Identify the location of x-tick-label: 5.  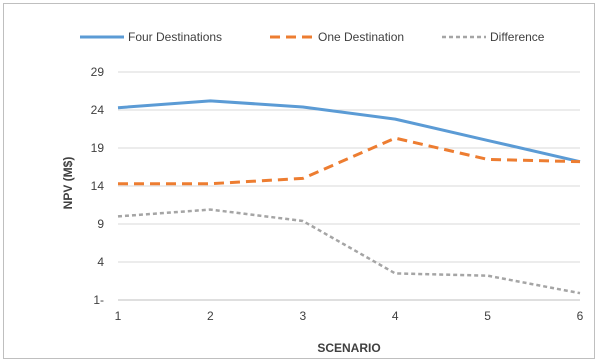
(487, 316).